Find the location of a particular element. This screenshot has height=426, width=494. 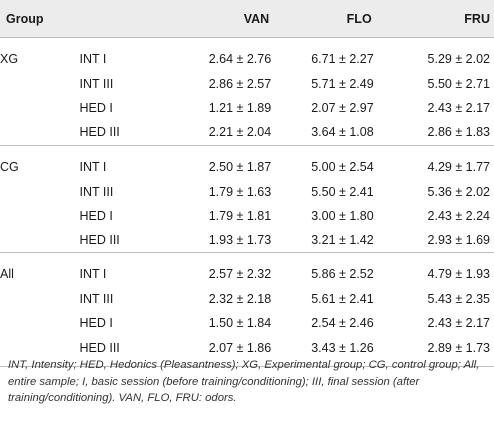

fru-cell: 5.29 ± 2.02 is located at coordinates (458, 59).